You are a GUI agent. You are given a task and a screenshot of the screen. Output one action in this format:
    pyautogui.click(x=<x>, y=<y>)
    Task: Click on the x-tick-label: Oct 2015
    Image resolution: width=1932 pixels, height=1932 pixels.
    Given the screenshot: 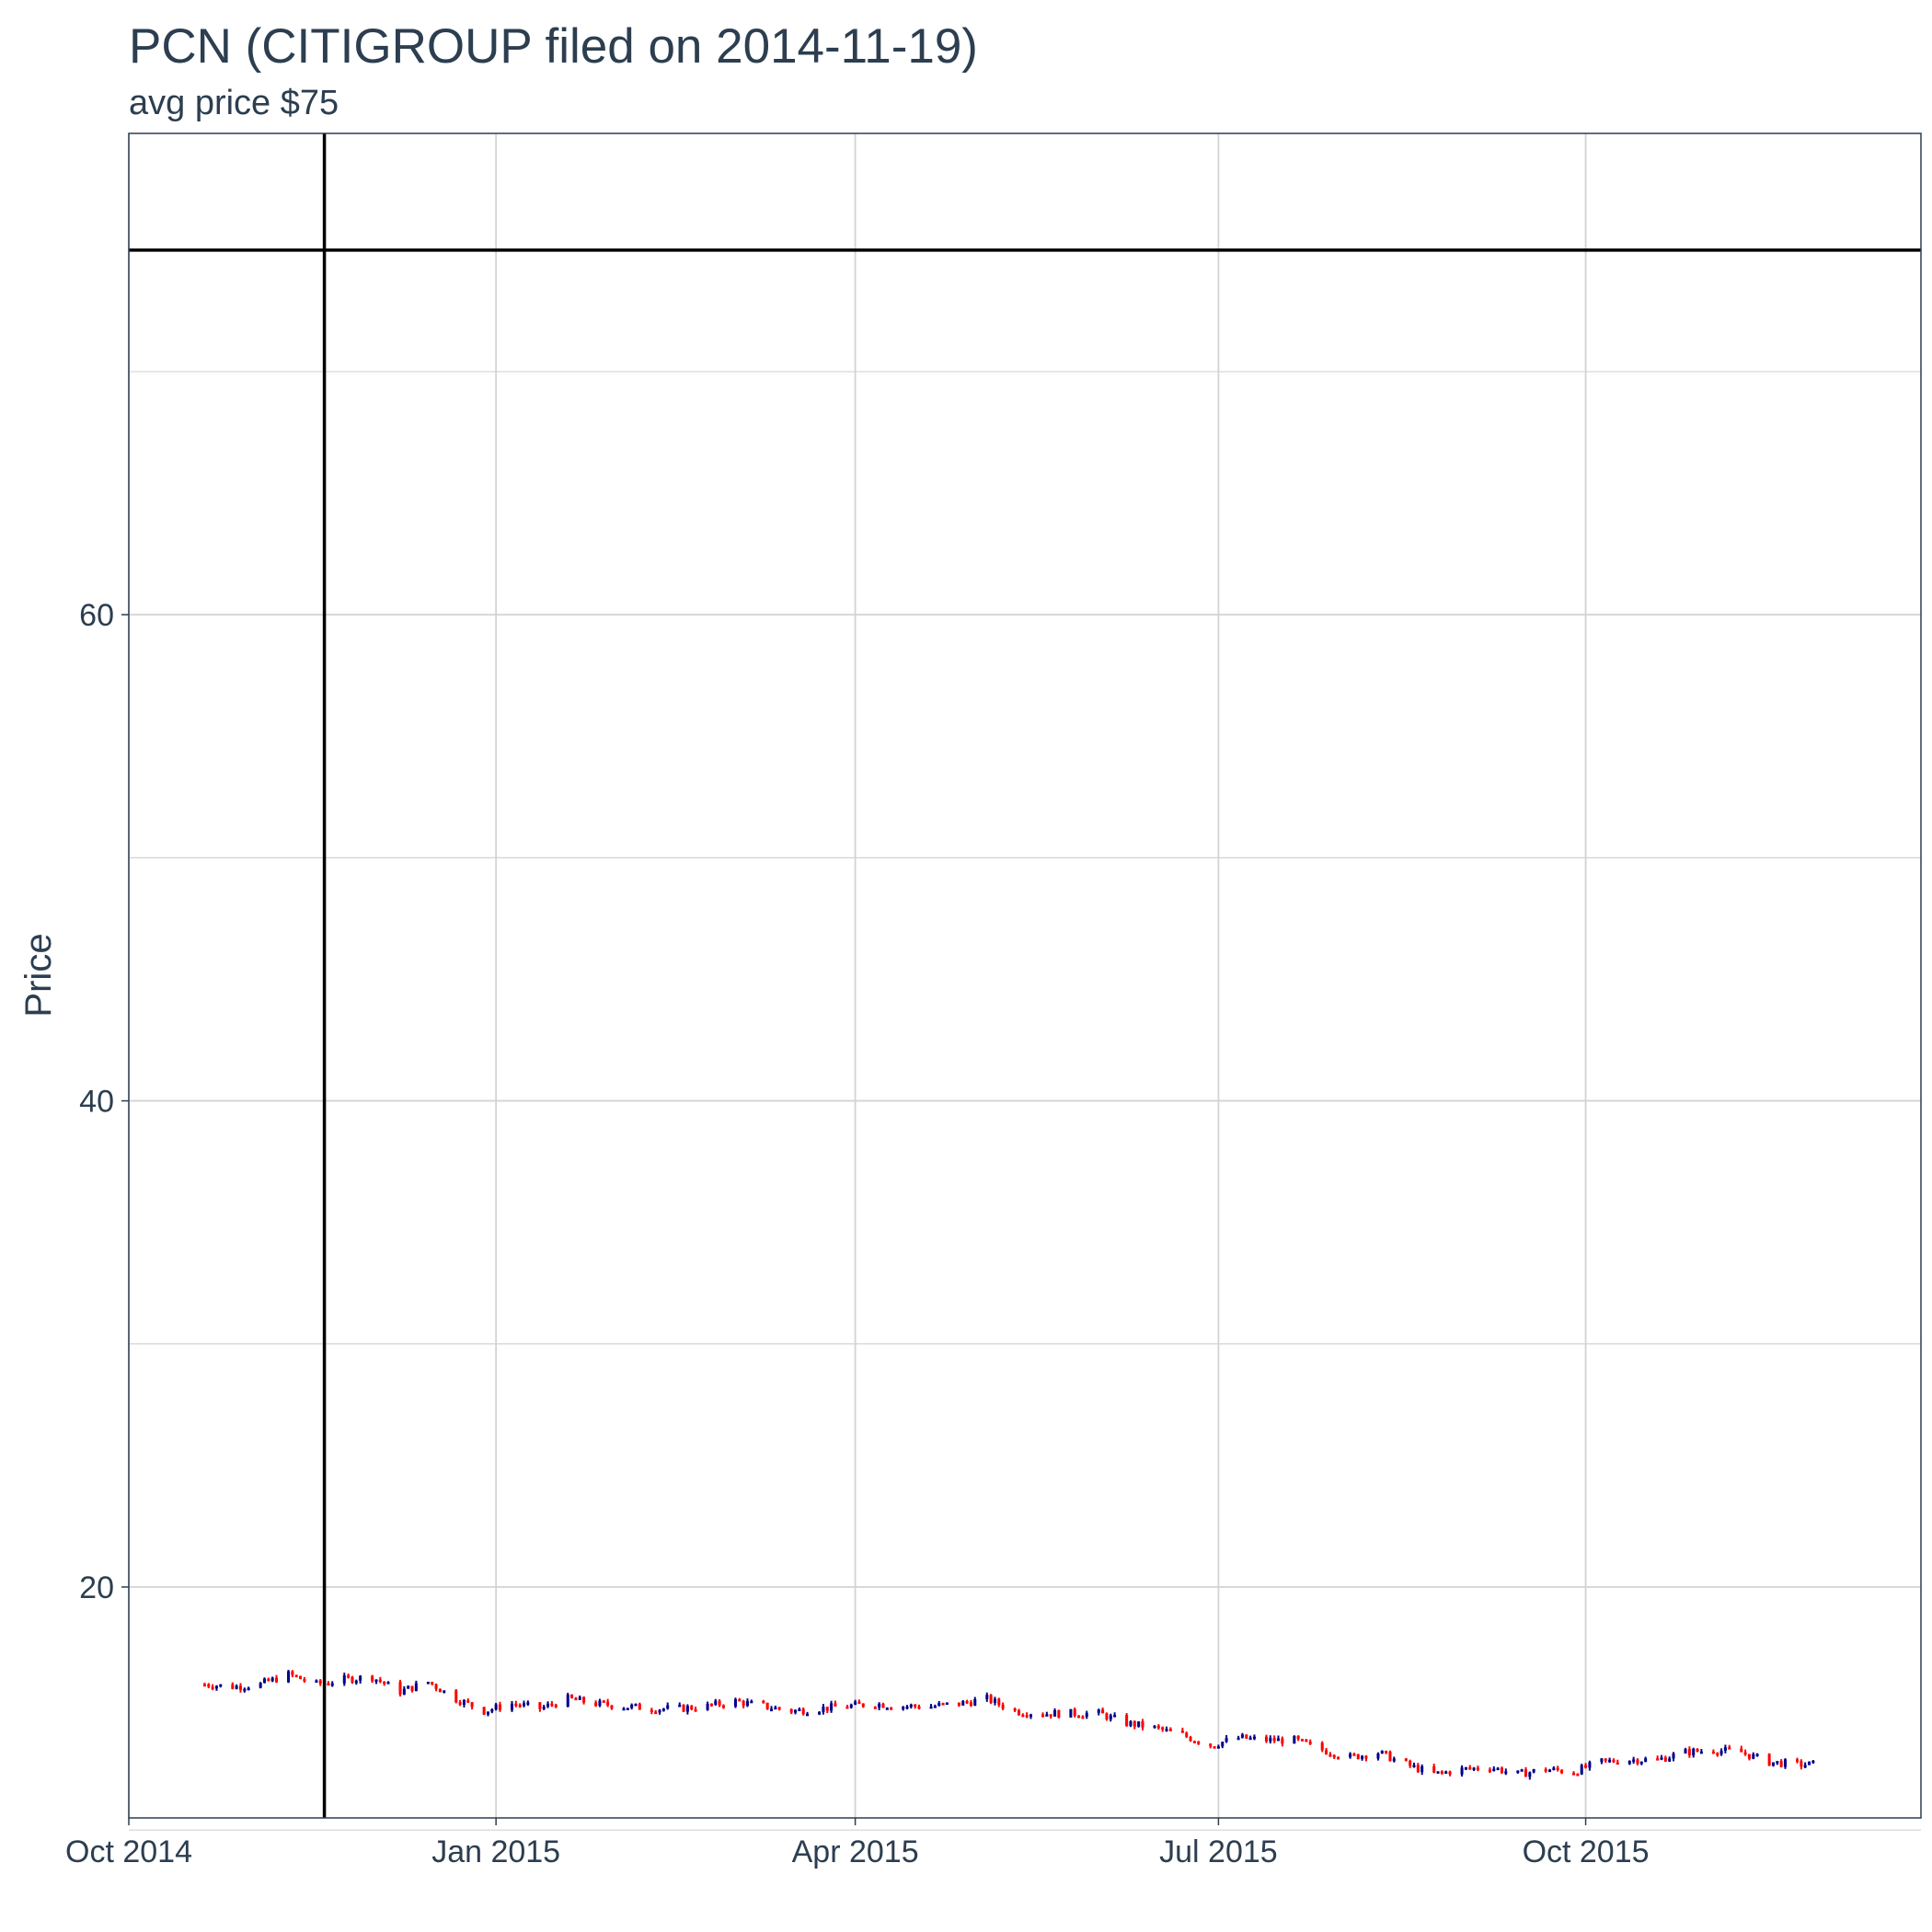 What is the action you would take?
    pyautogui.click(x=1586, y=1851)
    